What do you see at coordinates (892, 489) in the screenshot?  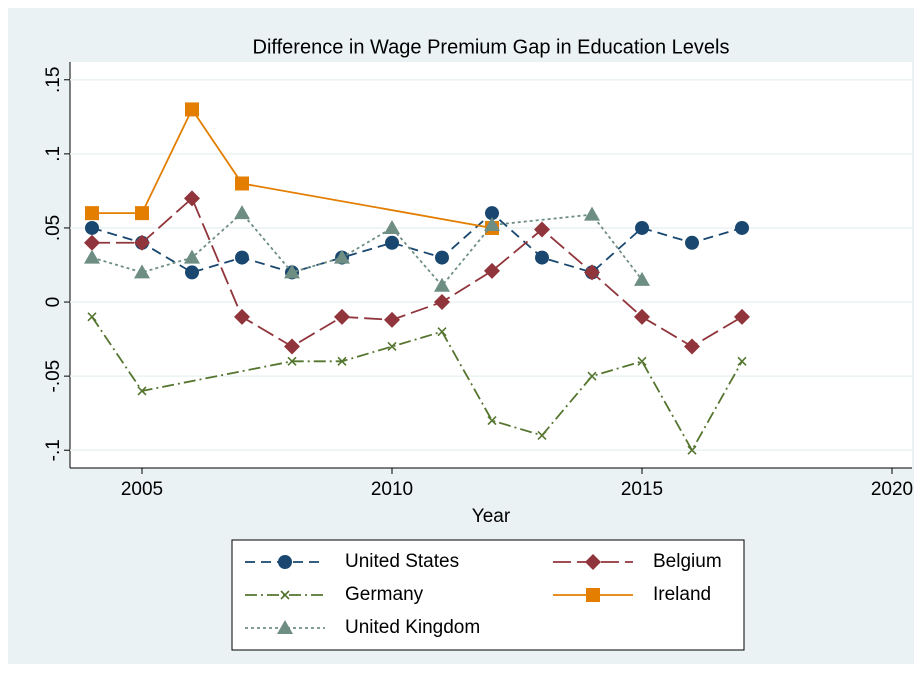 I see `x-tick-label: 2020` at bounding box center [892, 489].